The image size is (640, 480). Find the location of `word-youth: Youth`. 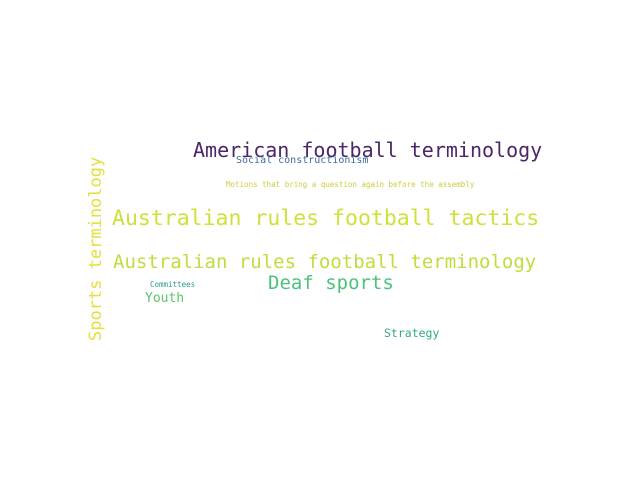

word-youth: Youth is located at coordinates (165, 298).